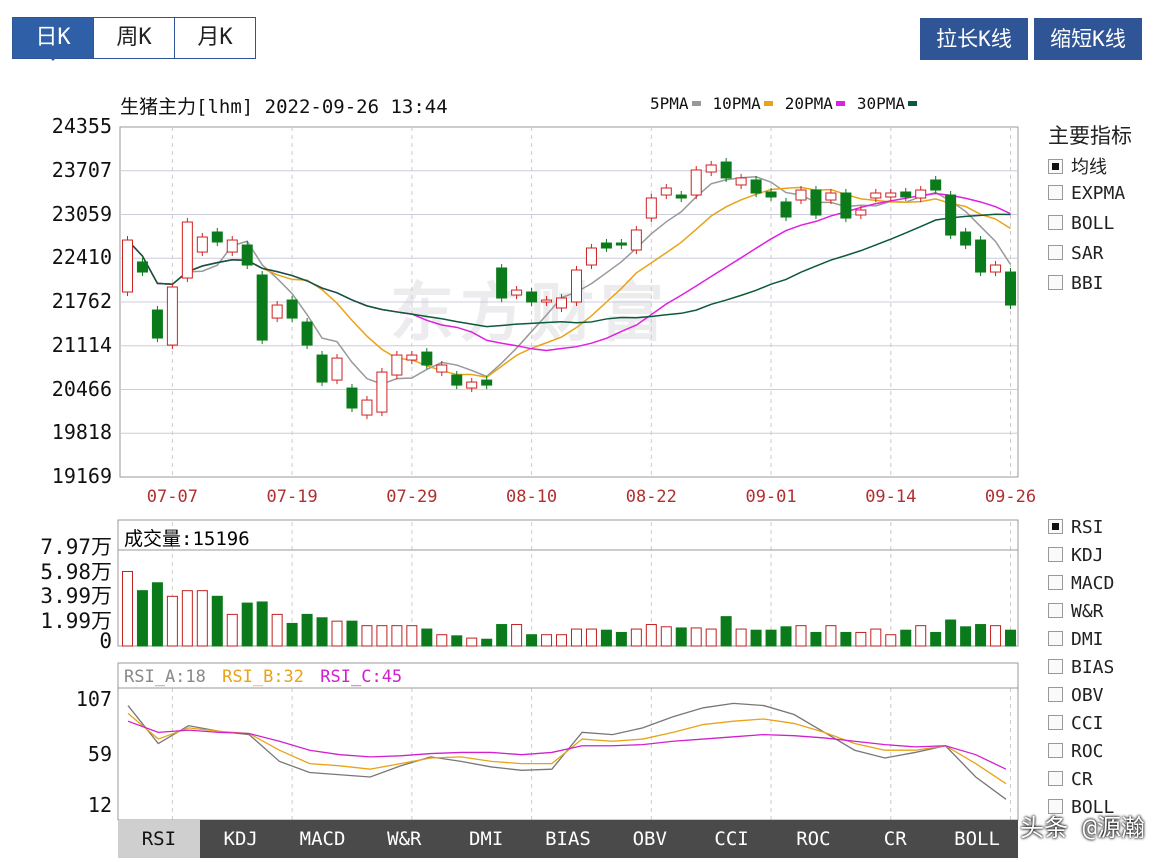  What do you see at coordinates (731, 839) in the screenshot?
I see `tab-cci: CCI` at bounding box center [731, 839].